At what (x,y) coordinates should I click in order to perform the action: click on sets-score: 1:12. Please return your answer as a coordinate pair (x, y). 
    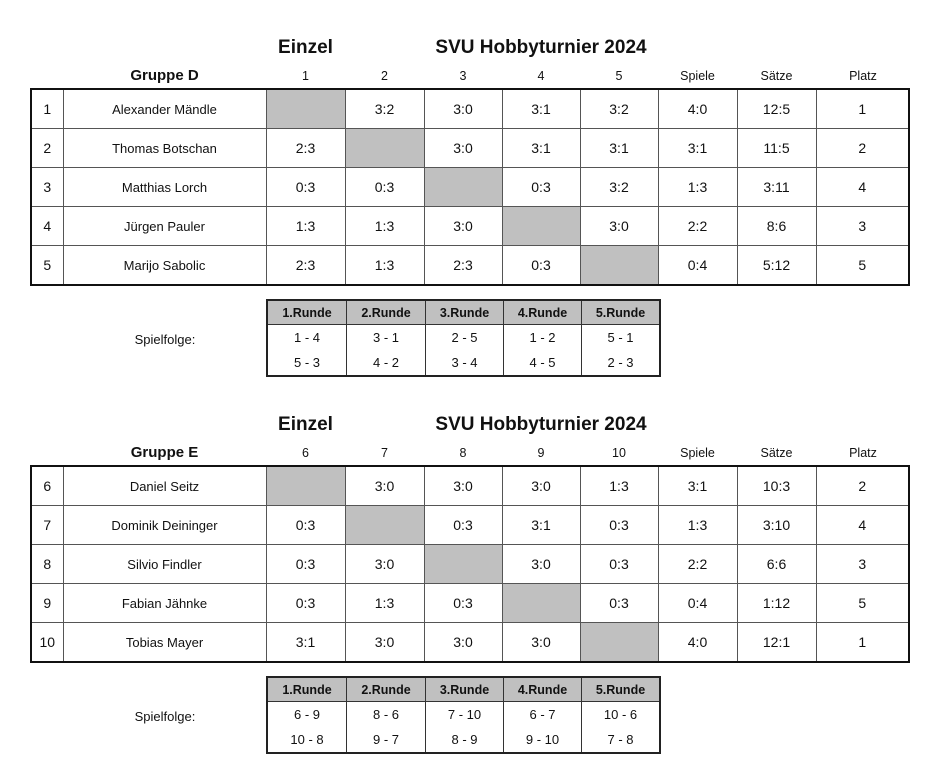
    Looking at the image, I should click on (776, 603).